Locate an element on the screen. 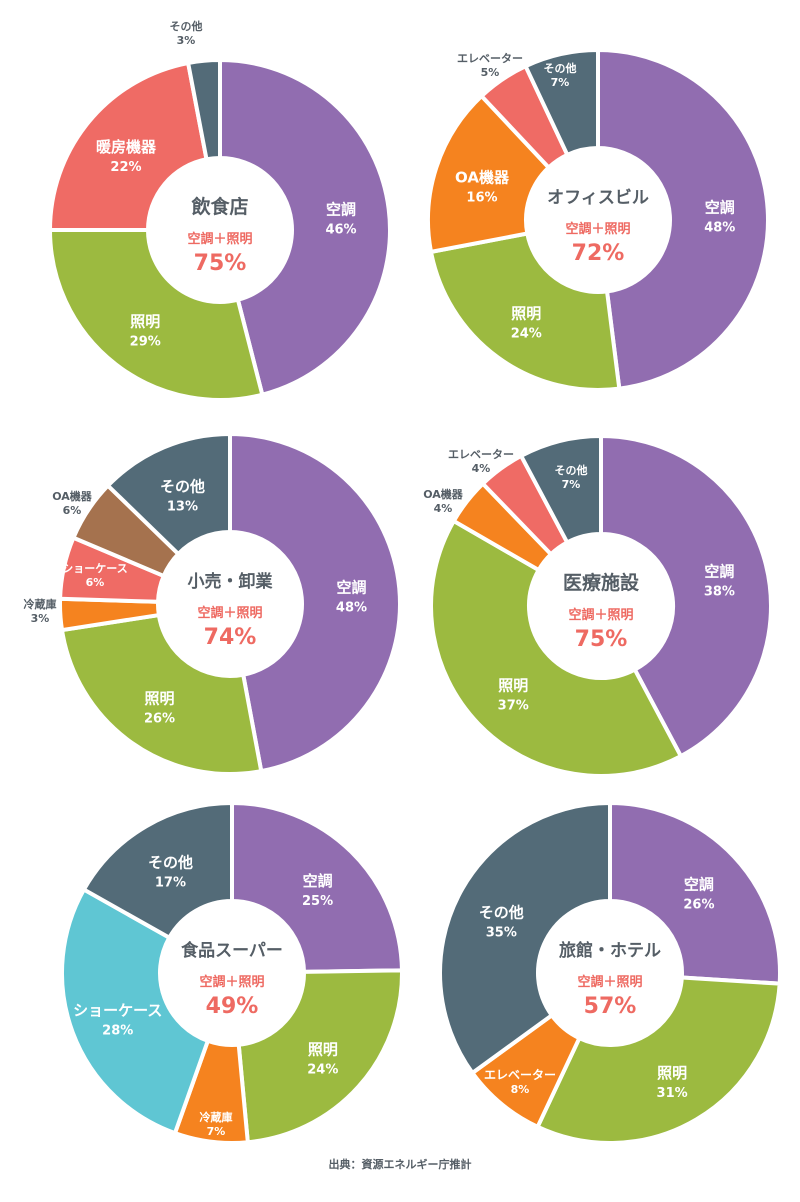 The height and width of the screenshot is (1202, 800). chart-title: 小売・卸業 is located at coordinates (230, 581).